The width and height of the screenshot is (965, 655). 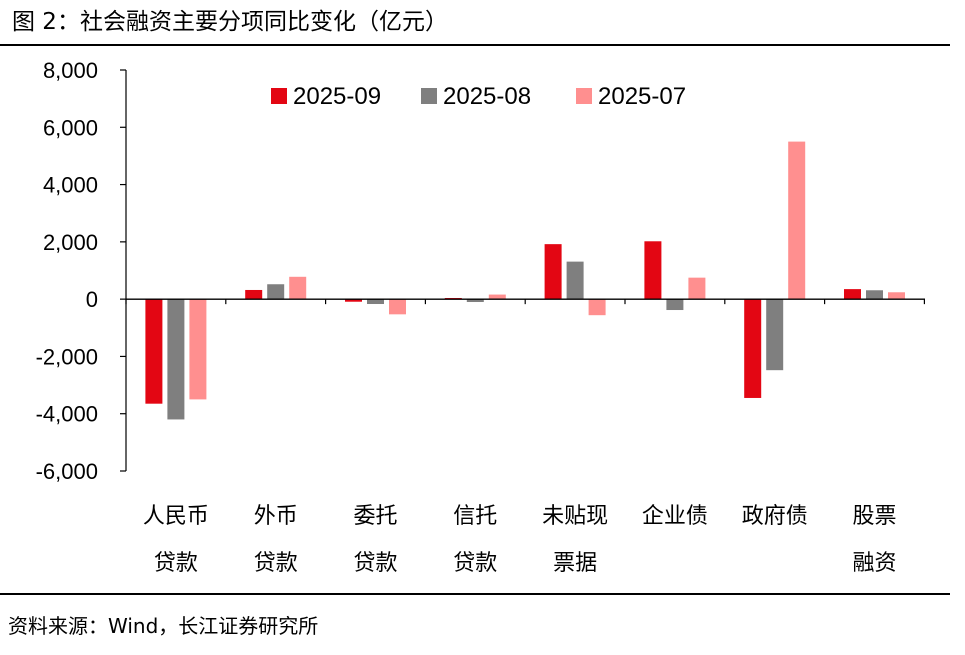 What do you see at coordinates (475, 301) in the screenshot?
I see `bar-2025-08-信托贷款` at bounding box center [475, 301].